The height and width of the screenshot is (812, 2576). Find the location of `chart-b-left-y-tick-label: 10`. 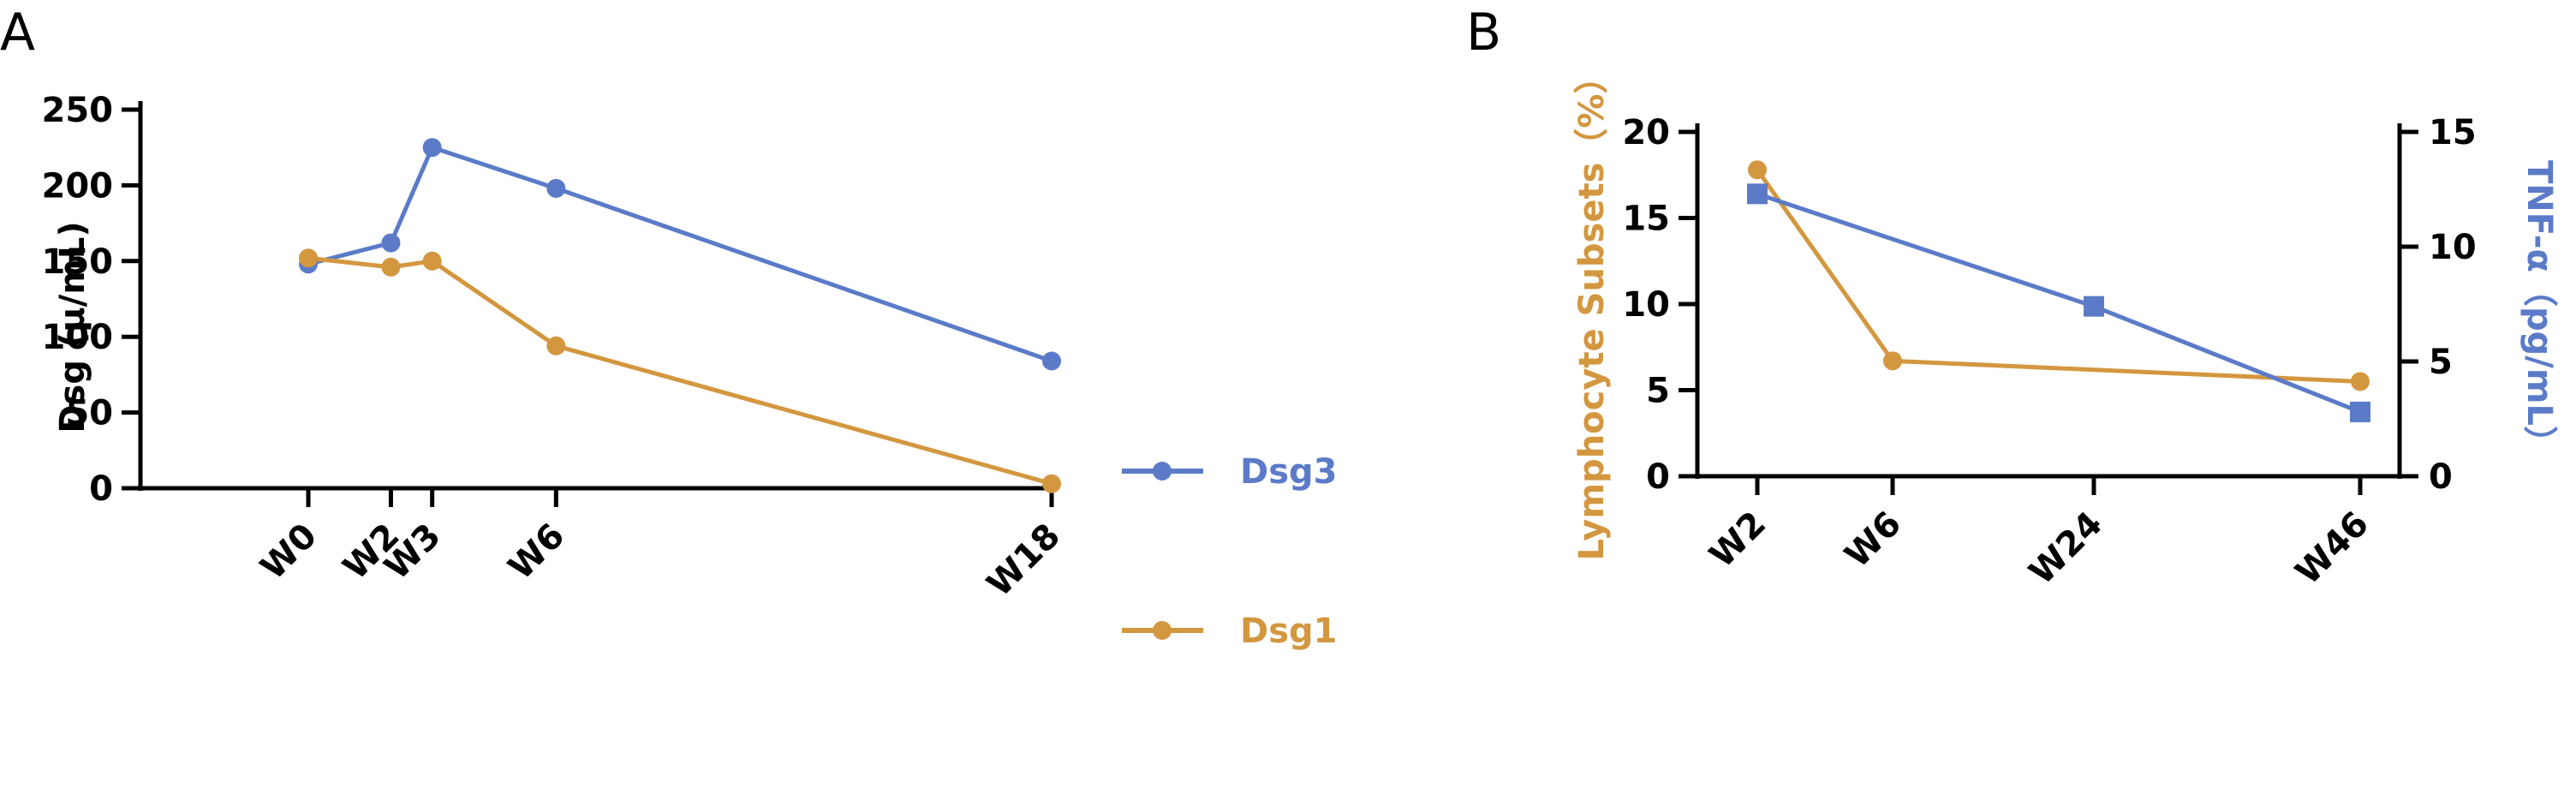

chart-b-left-y-tick-label: 10 is located at coordinates (1646, 305).